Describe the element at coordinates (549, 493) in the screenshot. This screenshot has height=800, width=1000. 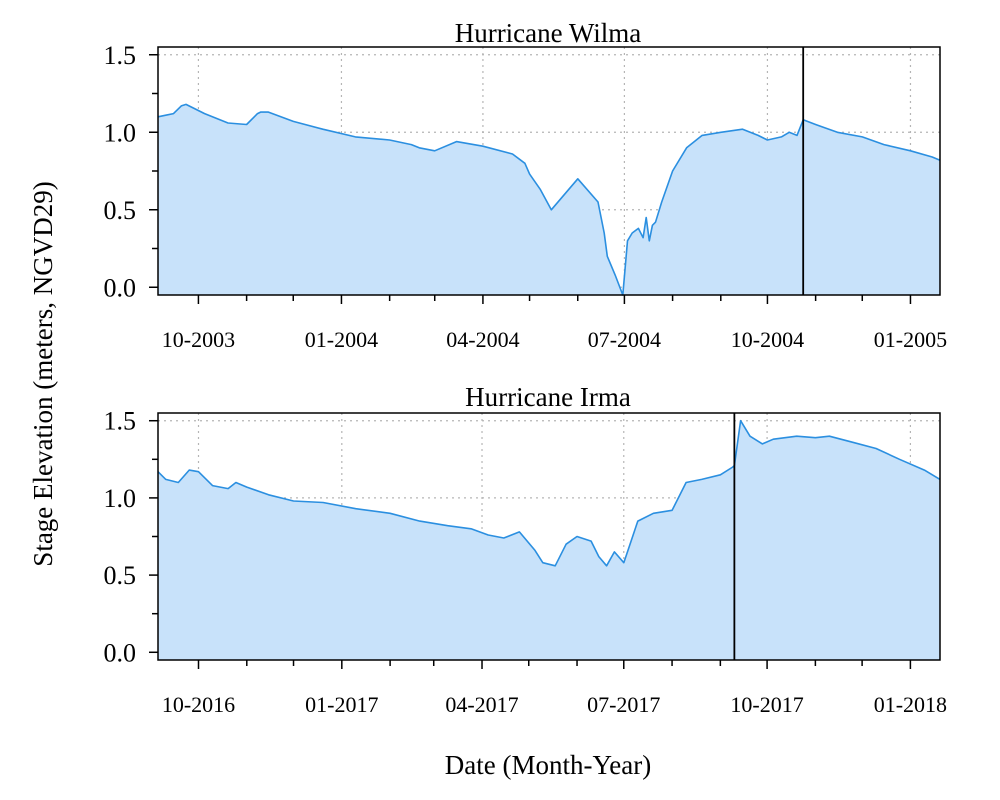
I see `stage-elevation-line` at that location.